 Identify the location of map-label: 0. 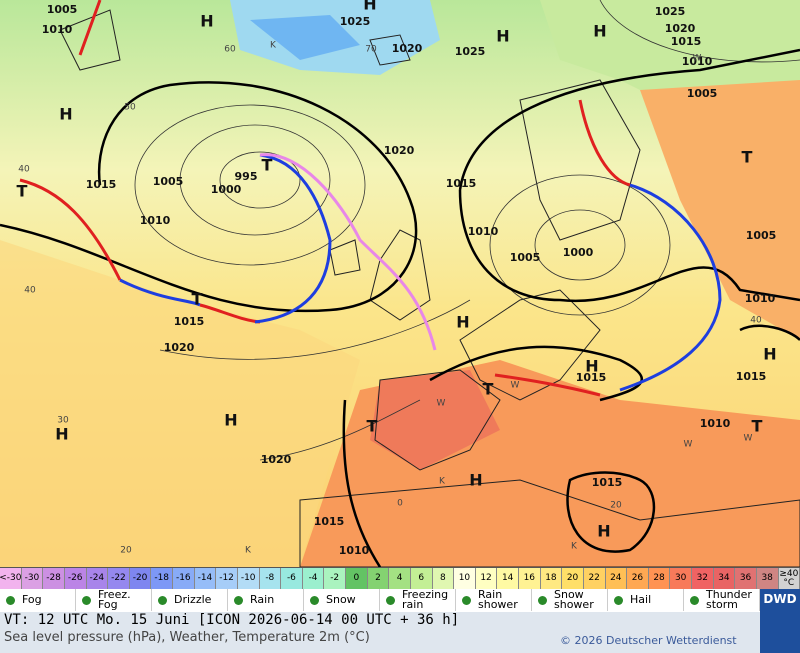
(400, 504).